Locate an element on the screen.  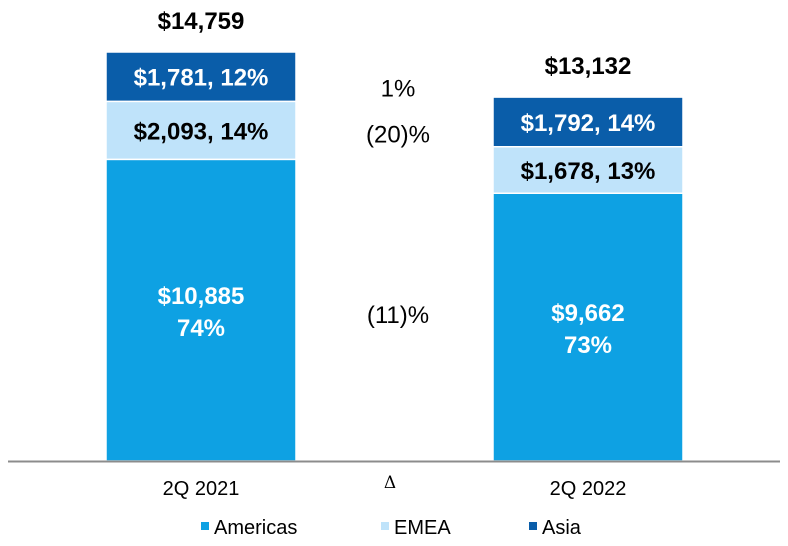
legend-swatch-emea is located at coordinates (385, 526).